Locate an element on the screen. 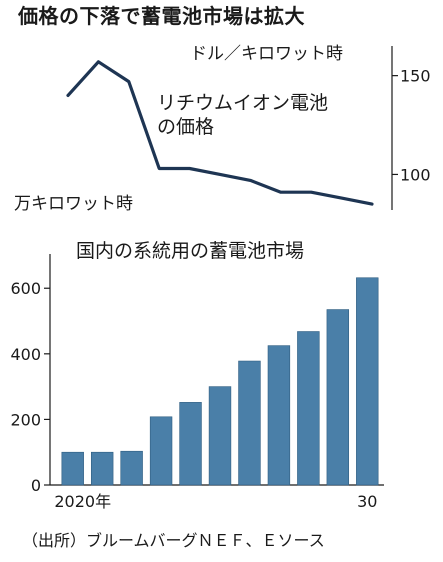 Image resolution: width=443 pixels, height=562 pixels. market-chart-title: 国内の系統用の蓄電池市場 is located at coordinates (190, 251).